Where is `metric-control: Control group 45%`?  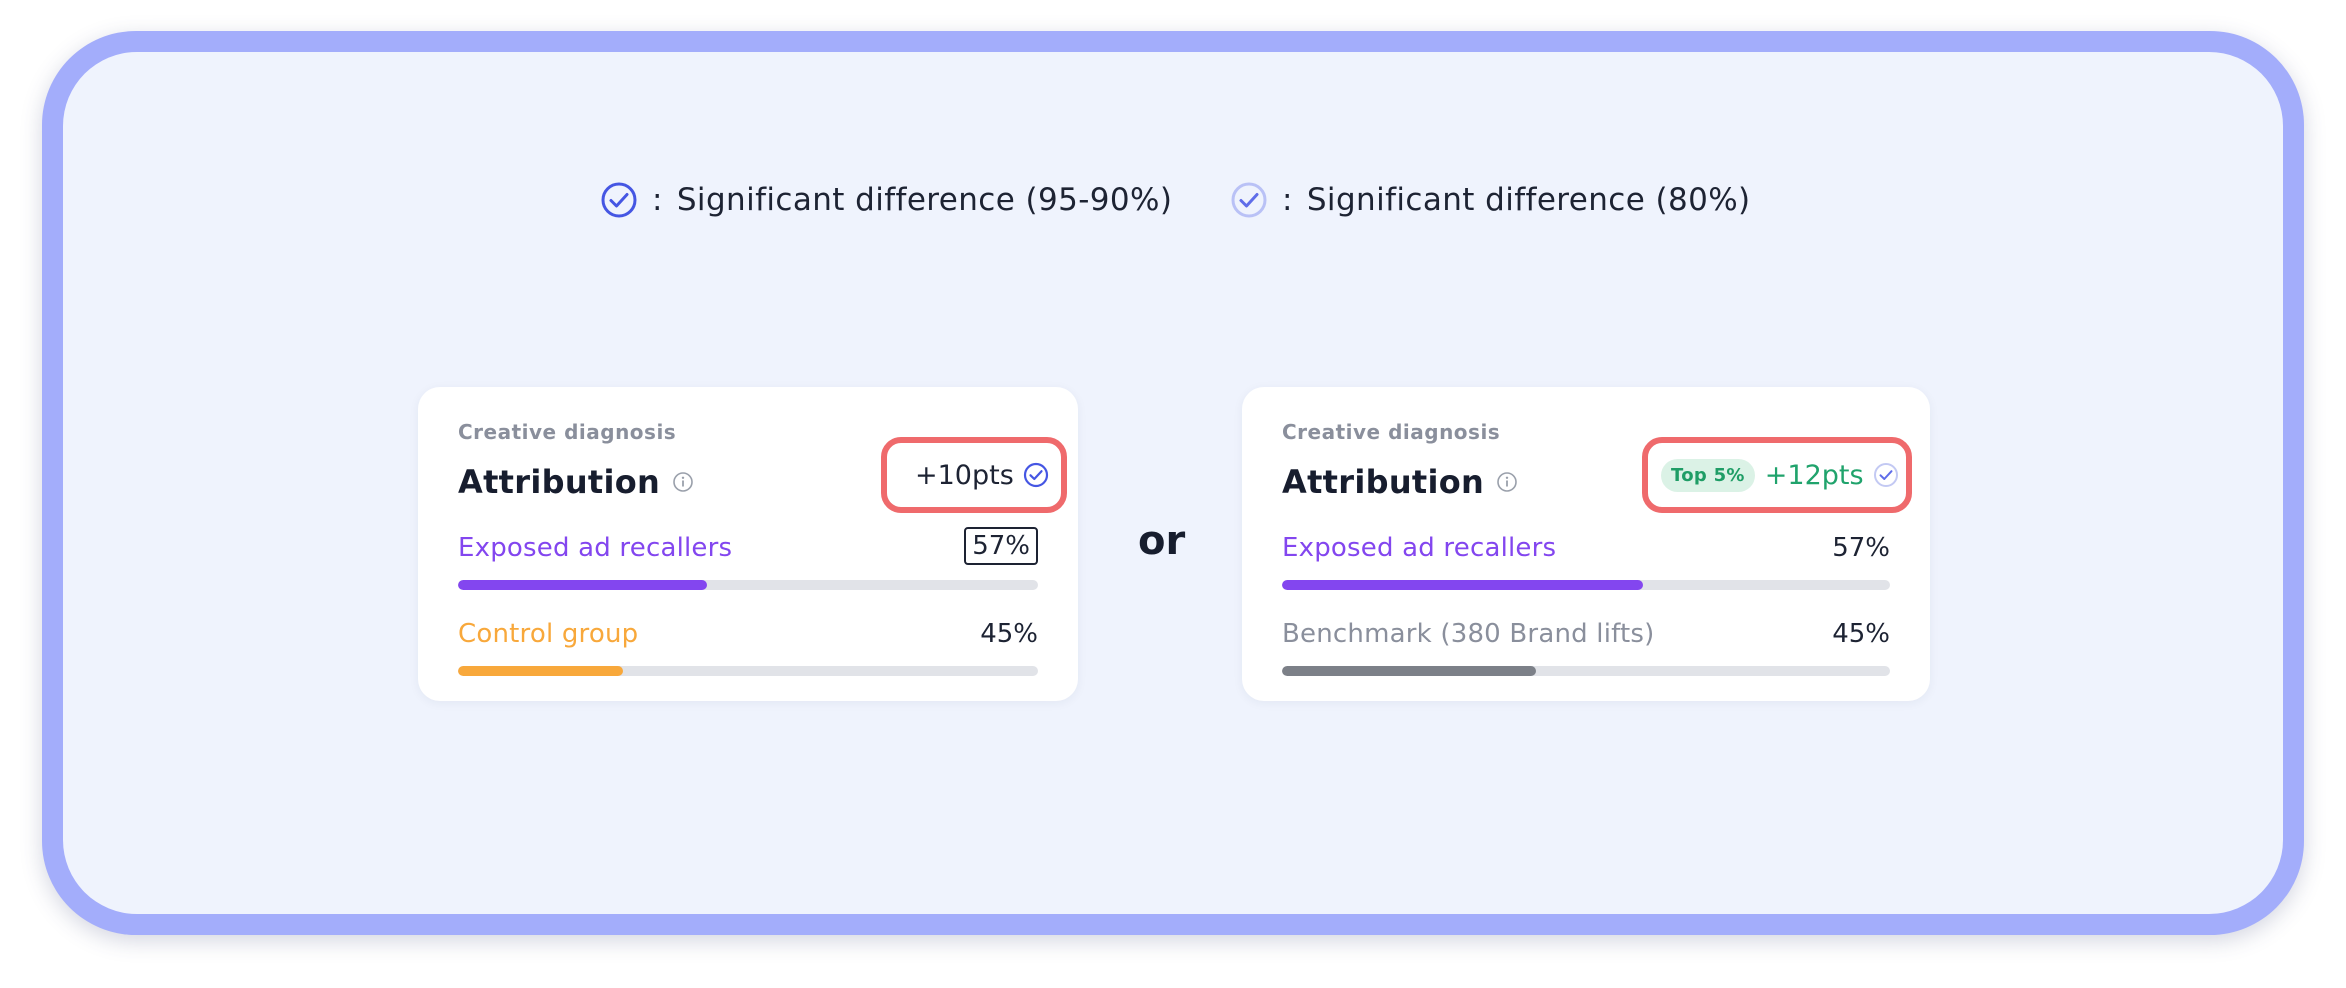
metric-control: Control group 45% is located at coordinates (748, 647).